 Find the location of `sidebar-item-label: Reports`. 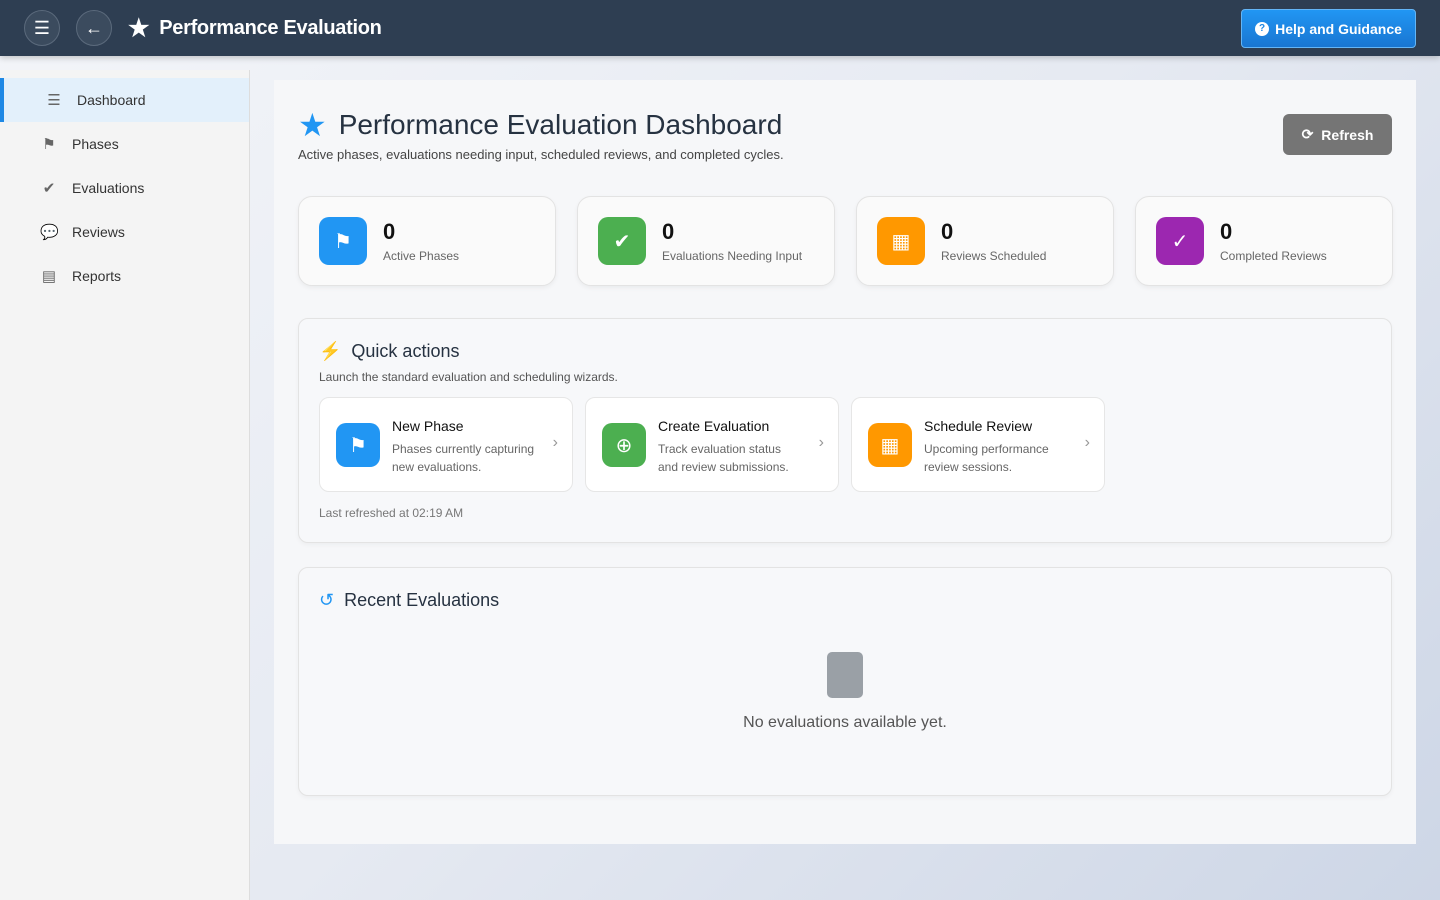

sidebar-item-label: Reports is located at coordinates (97, 276).